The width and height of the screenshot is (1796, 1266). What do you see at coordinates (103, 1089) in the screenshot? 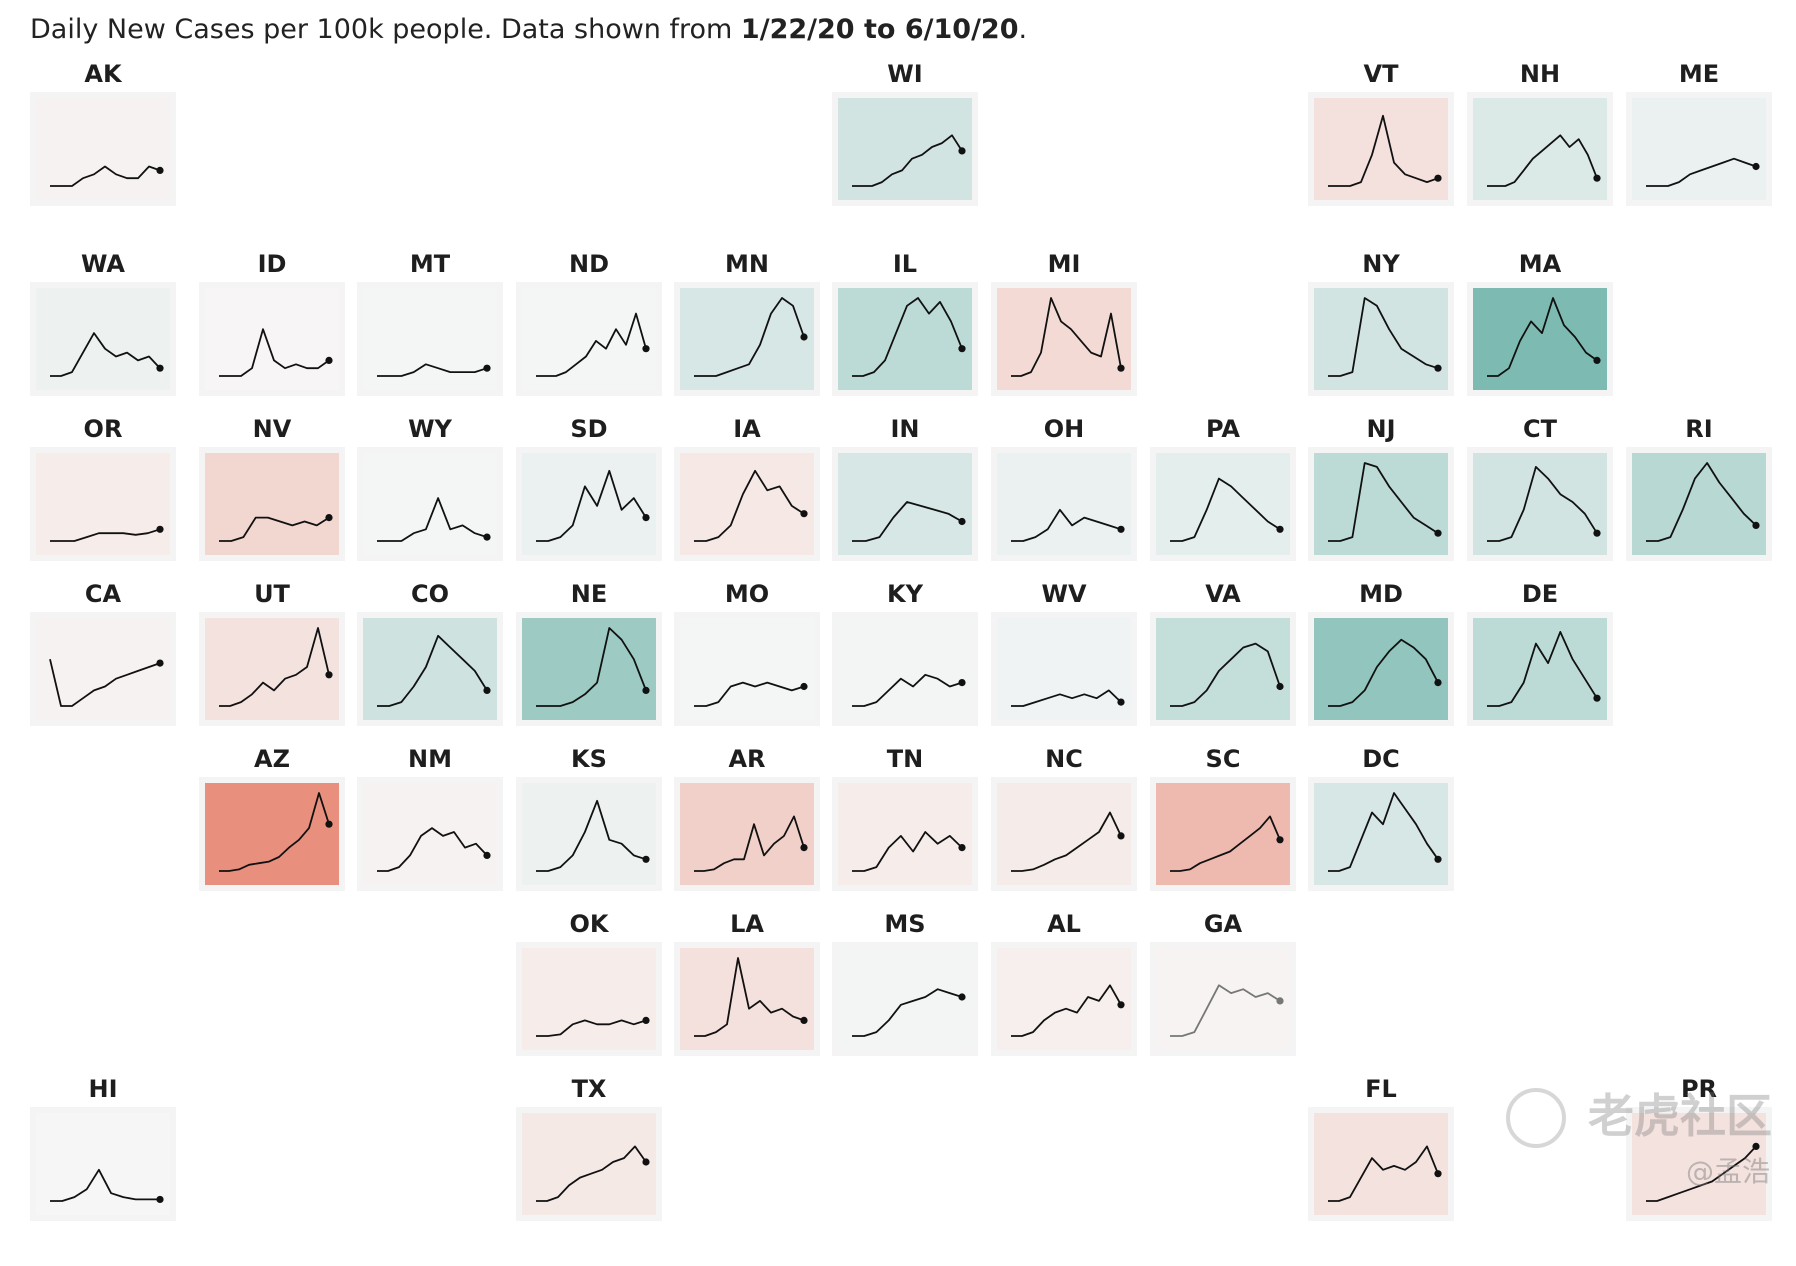
I see `state-label: HI` at bounding box center [103, 1089].